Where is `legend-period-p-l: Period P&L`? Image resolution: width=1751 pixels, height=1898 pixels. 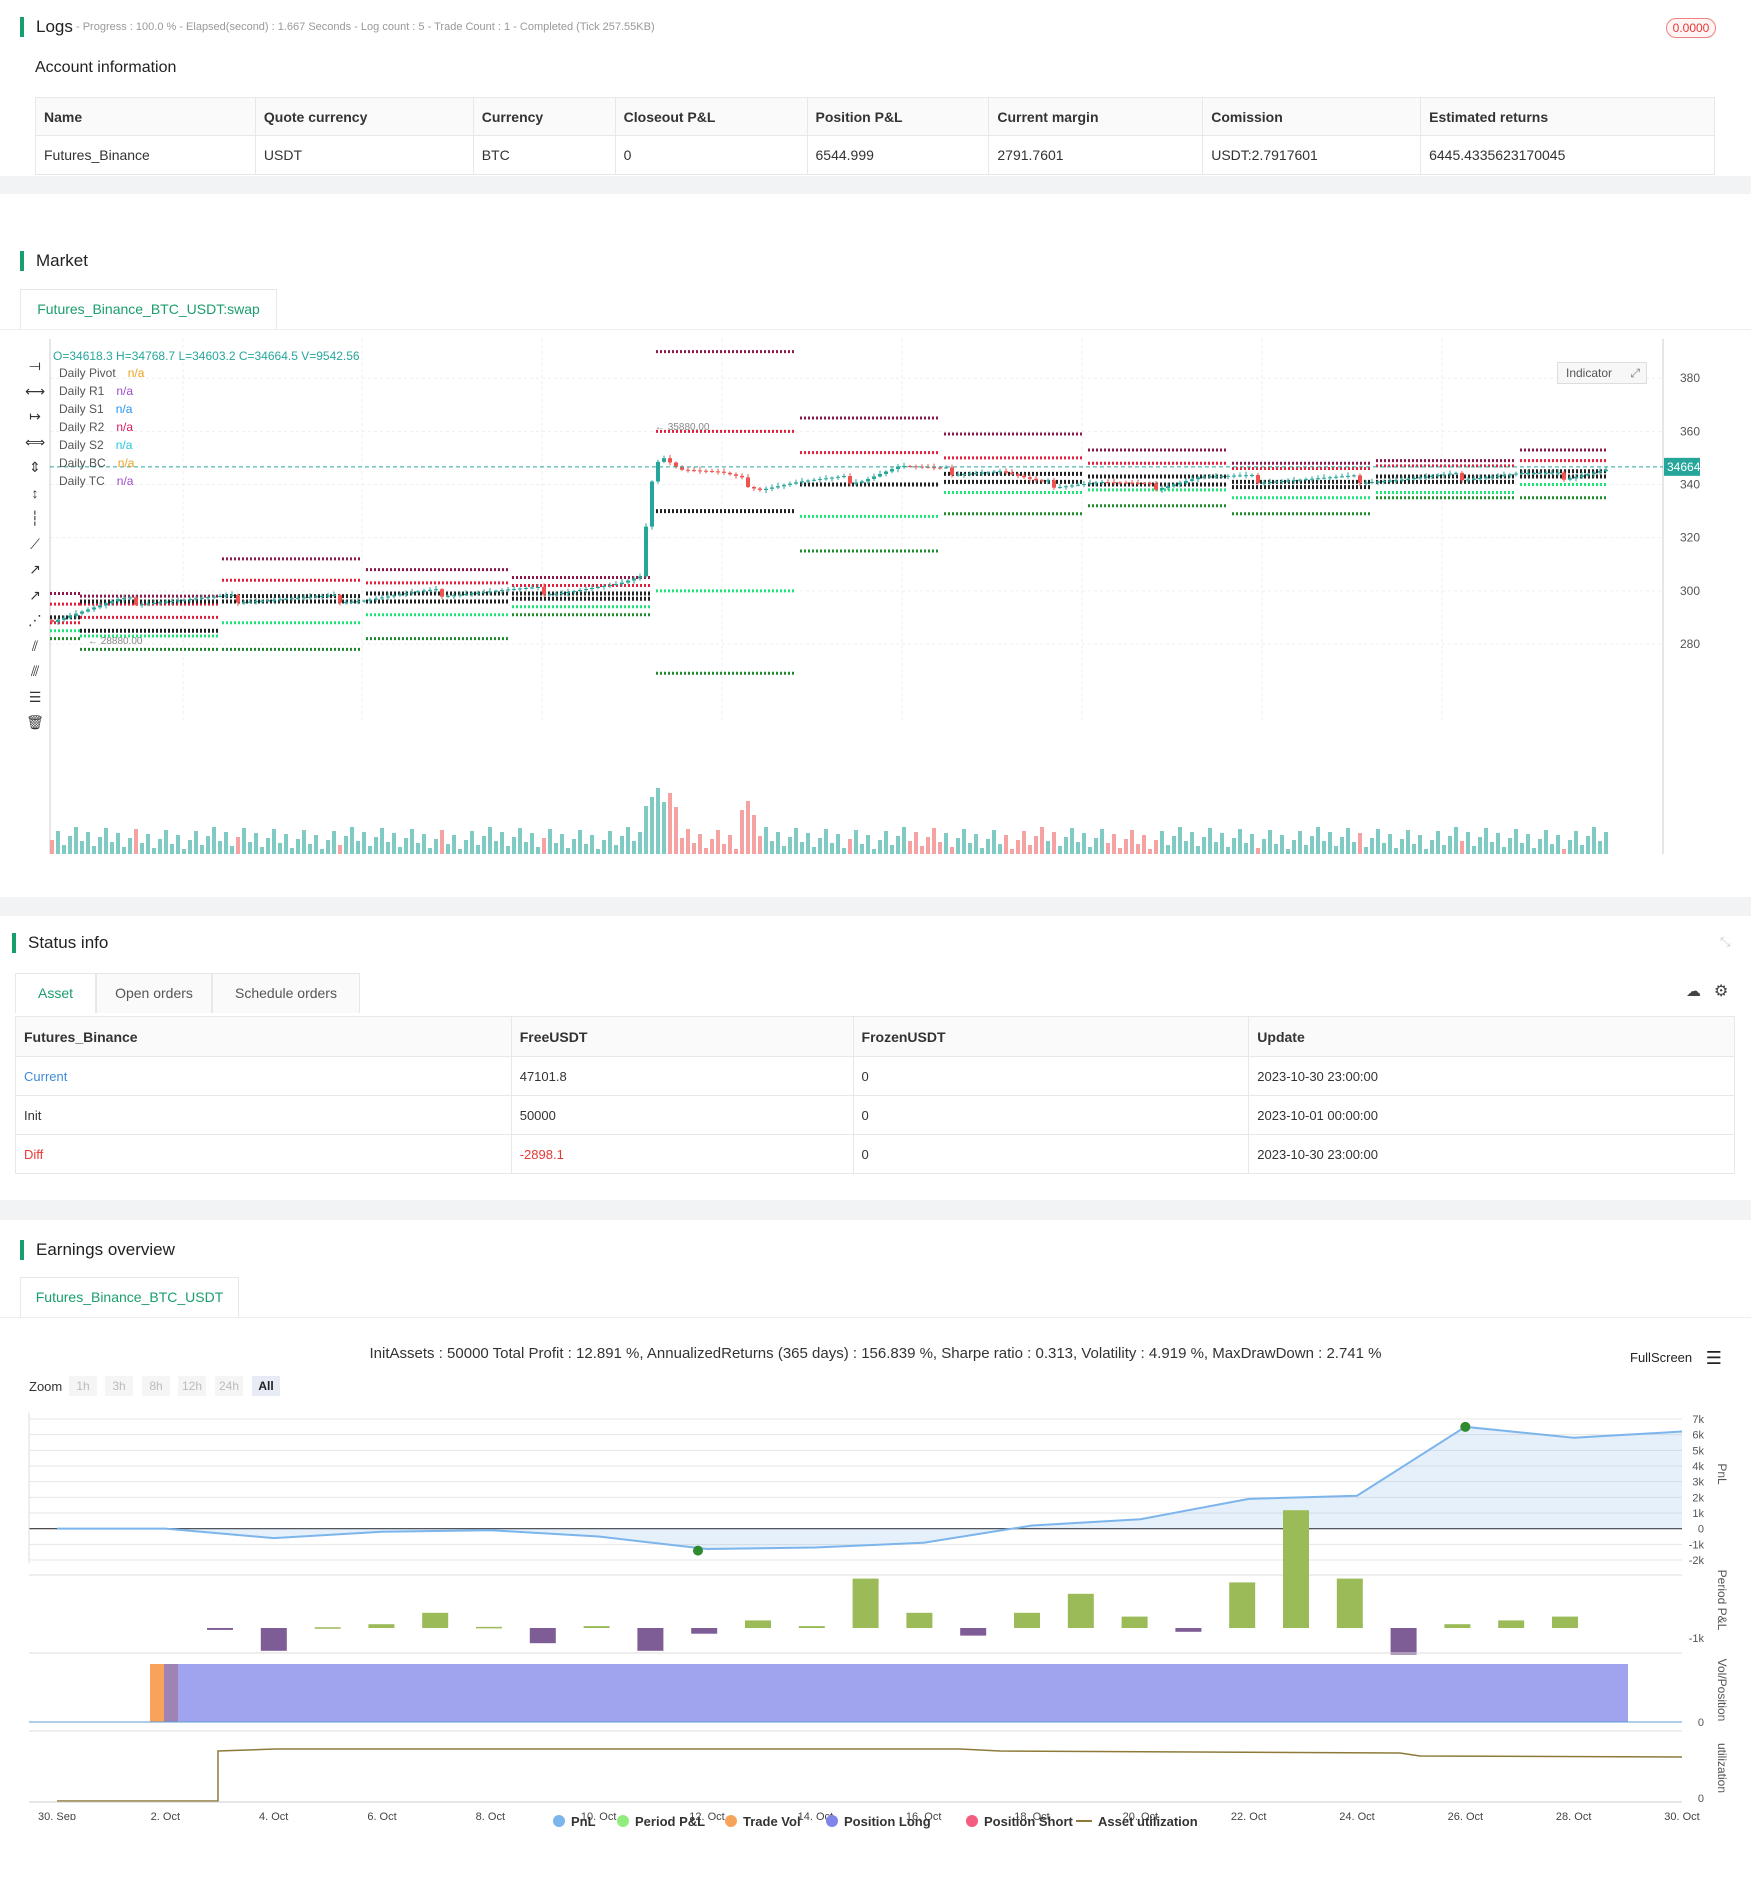 legend-period-p-l: Period P&L is located at coordinates (661, 1821).